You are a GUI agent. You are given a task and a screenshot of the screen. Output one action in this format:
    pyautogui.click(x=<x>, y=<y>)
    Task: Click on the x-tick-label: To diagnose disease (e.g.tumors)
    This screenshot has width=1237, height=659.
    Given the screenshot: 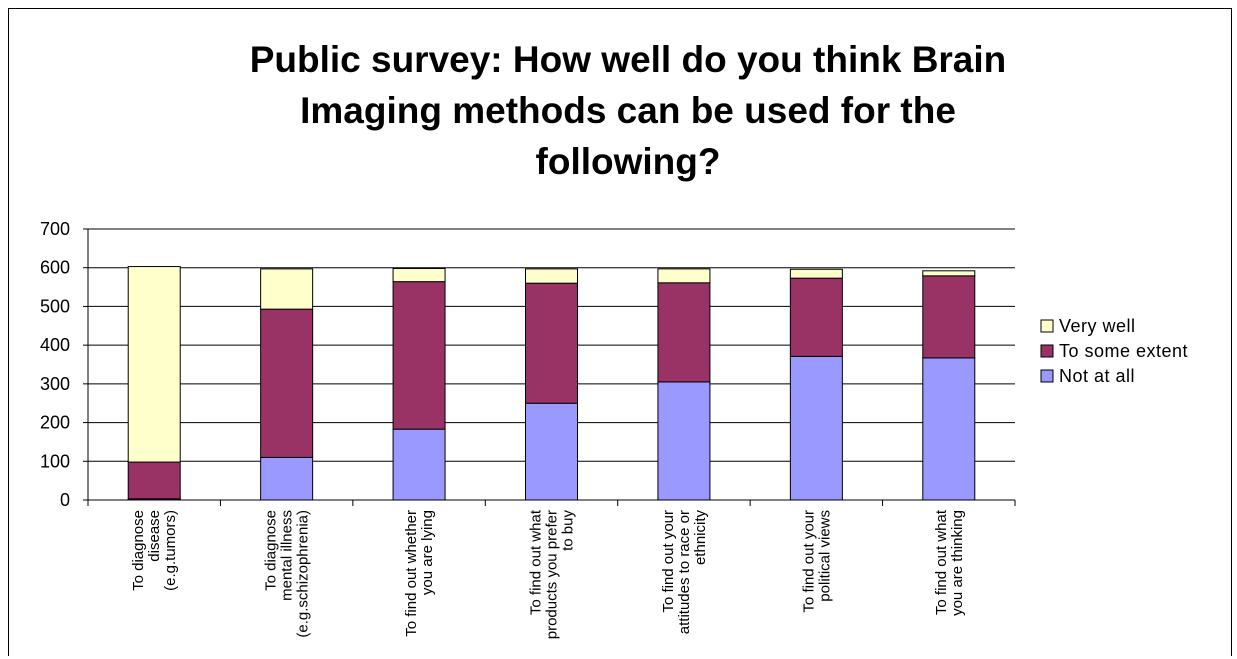 What is the action you would take?
    pyautogui.click(x=154, y=550)
    